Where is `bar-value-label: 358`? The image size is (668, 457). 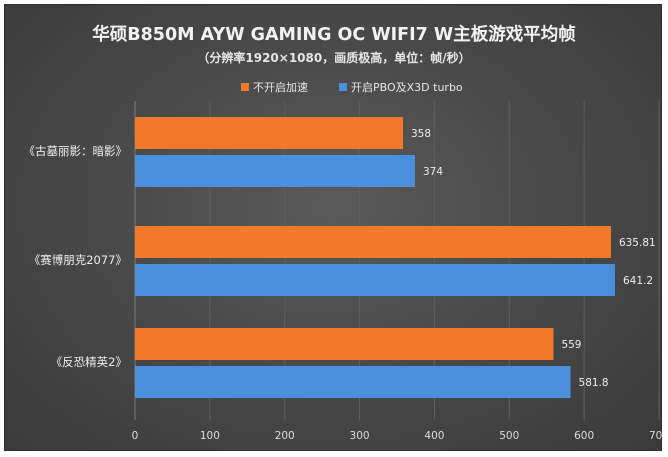
bar-value-label: 358 is located at coordinates (421, 134).